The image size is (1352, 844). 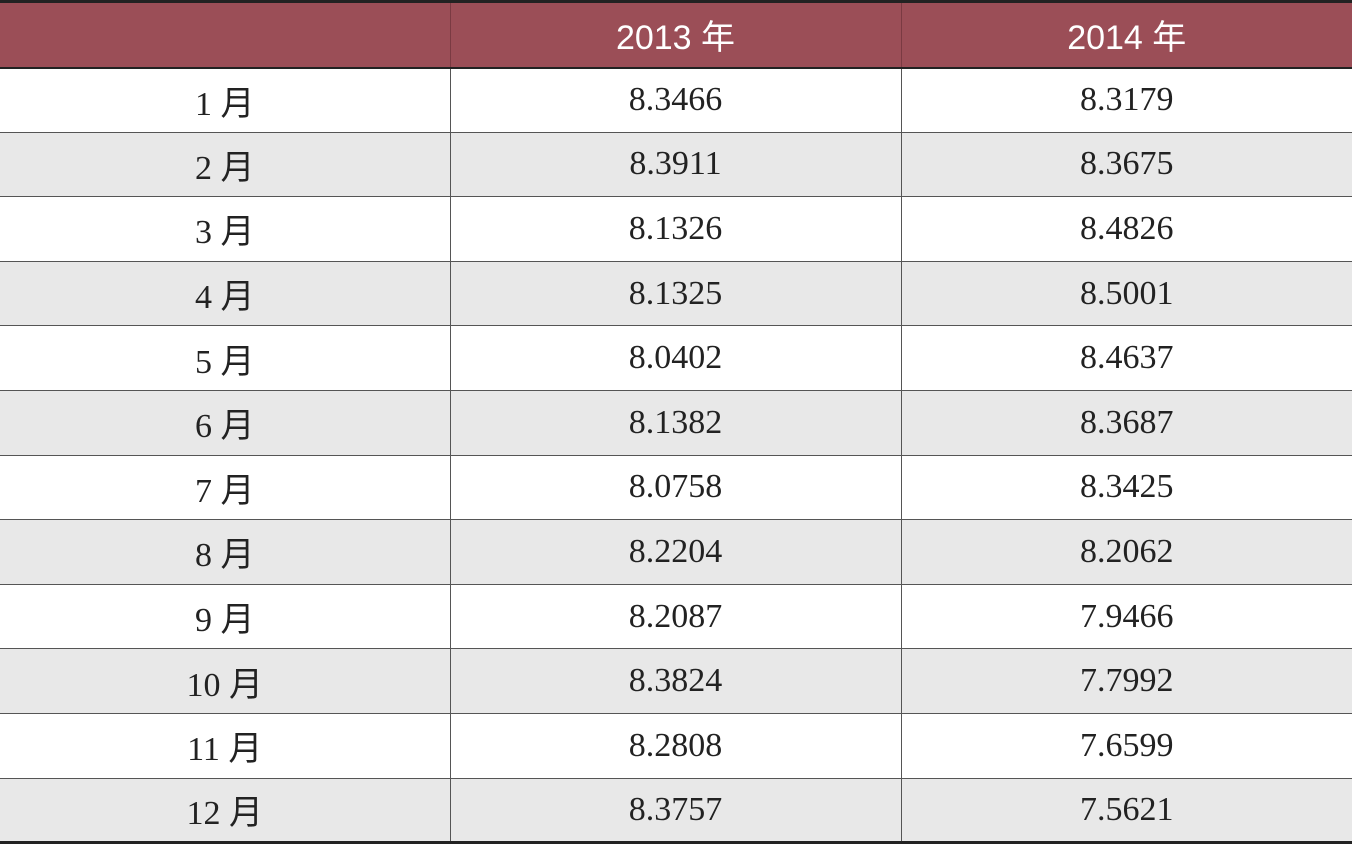 I want to click on value-2014-cell: 8.4637, so click(x=1126, y=358).